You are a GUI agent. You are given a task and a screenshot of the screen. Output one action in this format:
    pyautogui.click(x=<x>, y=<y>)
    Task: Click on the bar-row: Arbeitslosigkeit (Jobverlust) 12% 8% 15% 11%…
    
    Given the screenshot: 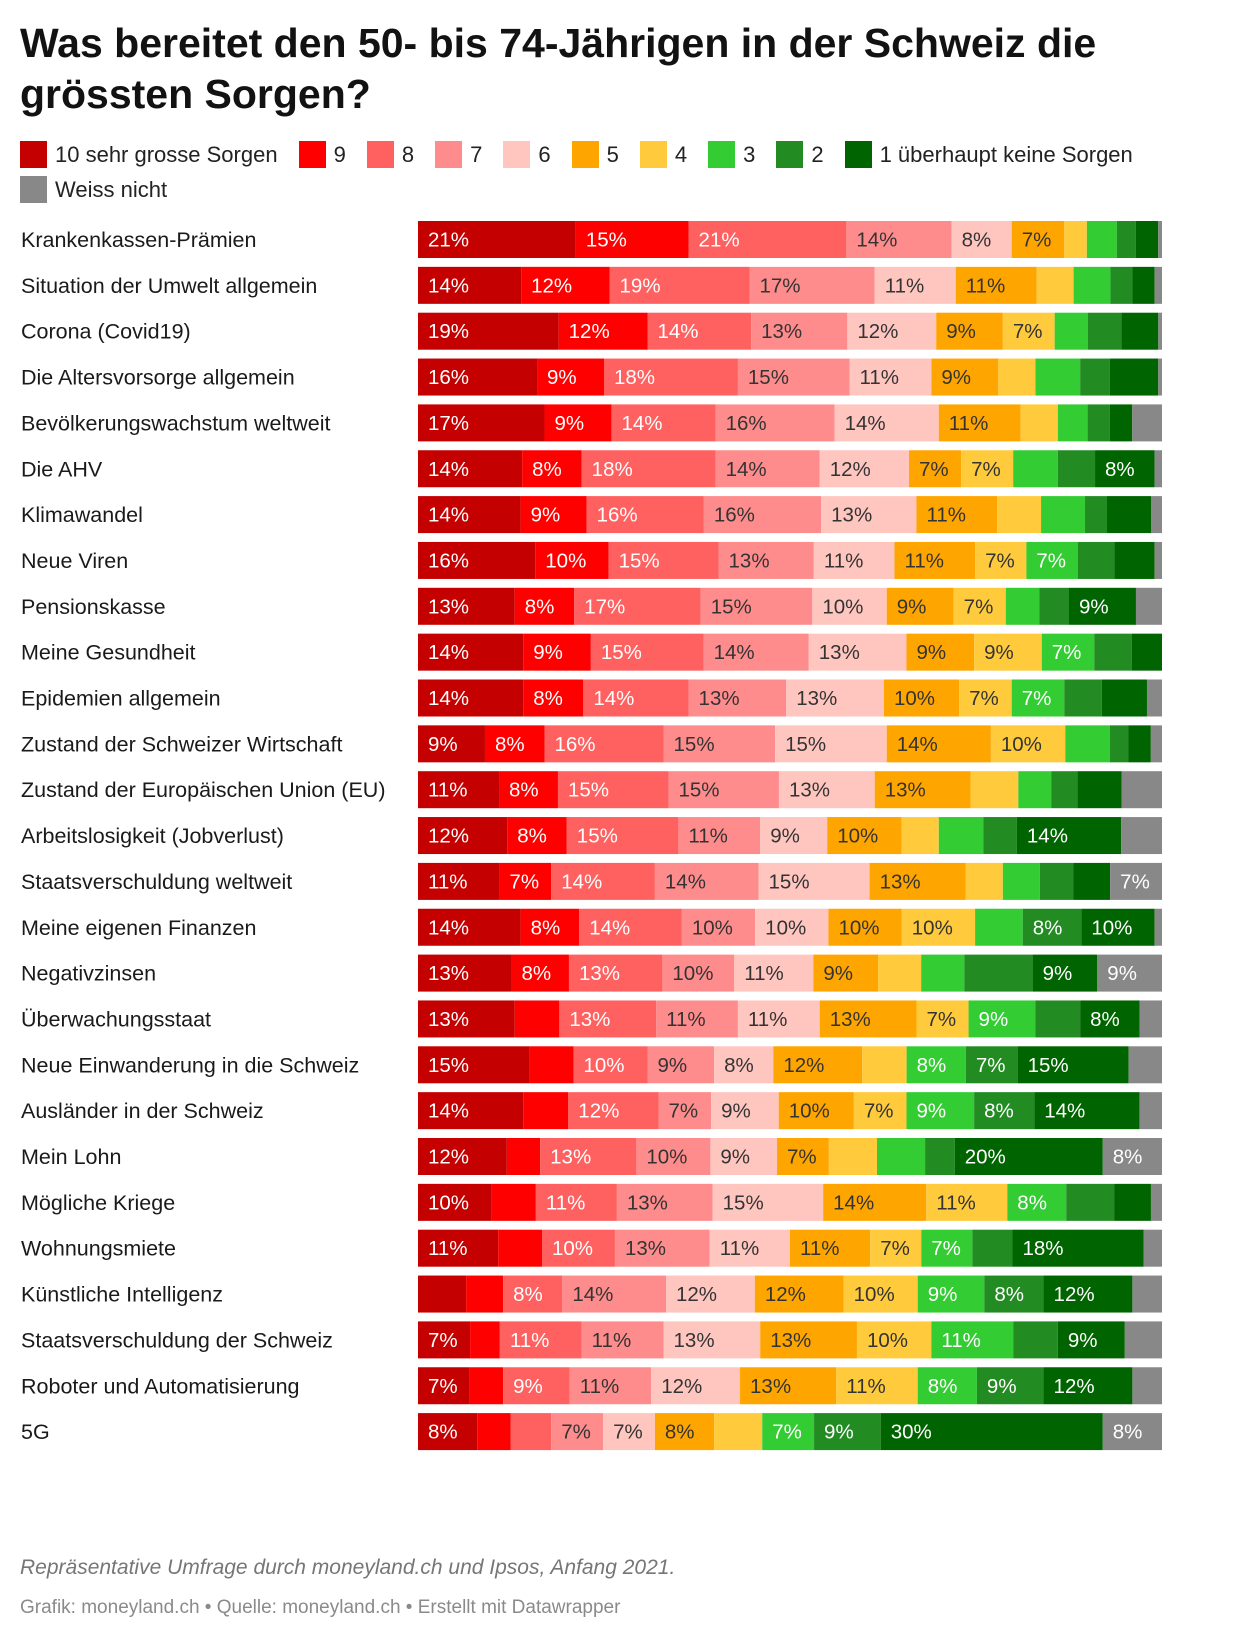 What is the action you would take?
    pyautogui.click(x=591, y=836)
    